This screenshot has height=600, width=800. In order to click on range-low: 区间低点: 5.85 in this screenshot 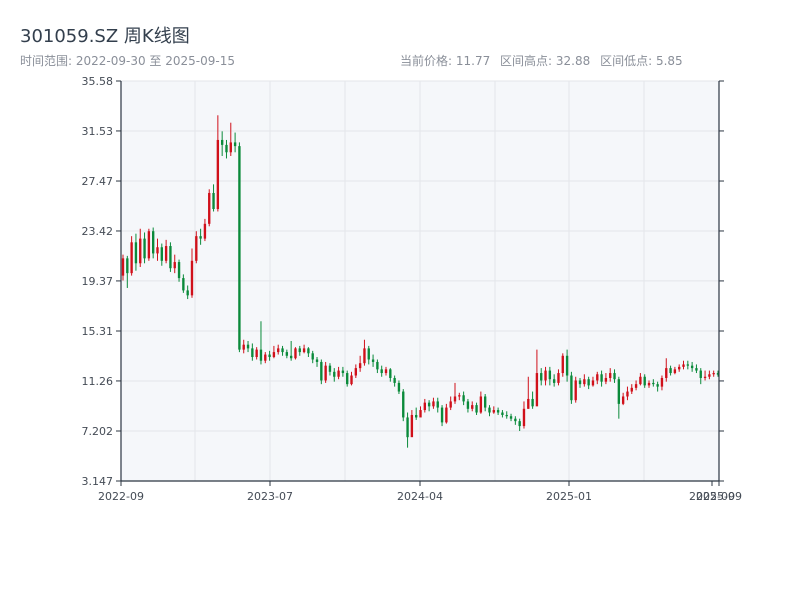, I will do `click(641, 61)`.